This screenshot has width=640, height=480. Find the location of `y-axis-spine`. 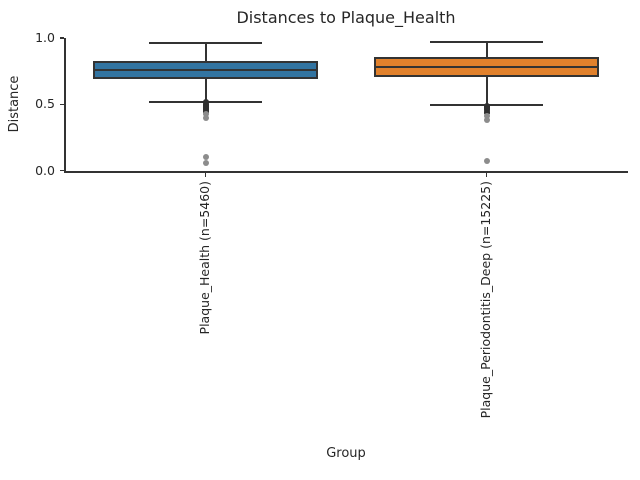

y-axis-spine is located at coordinates (64, 105).